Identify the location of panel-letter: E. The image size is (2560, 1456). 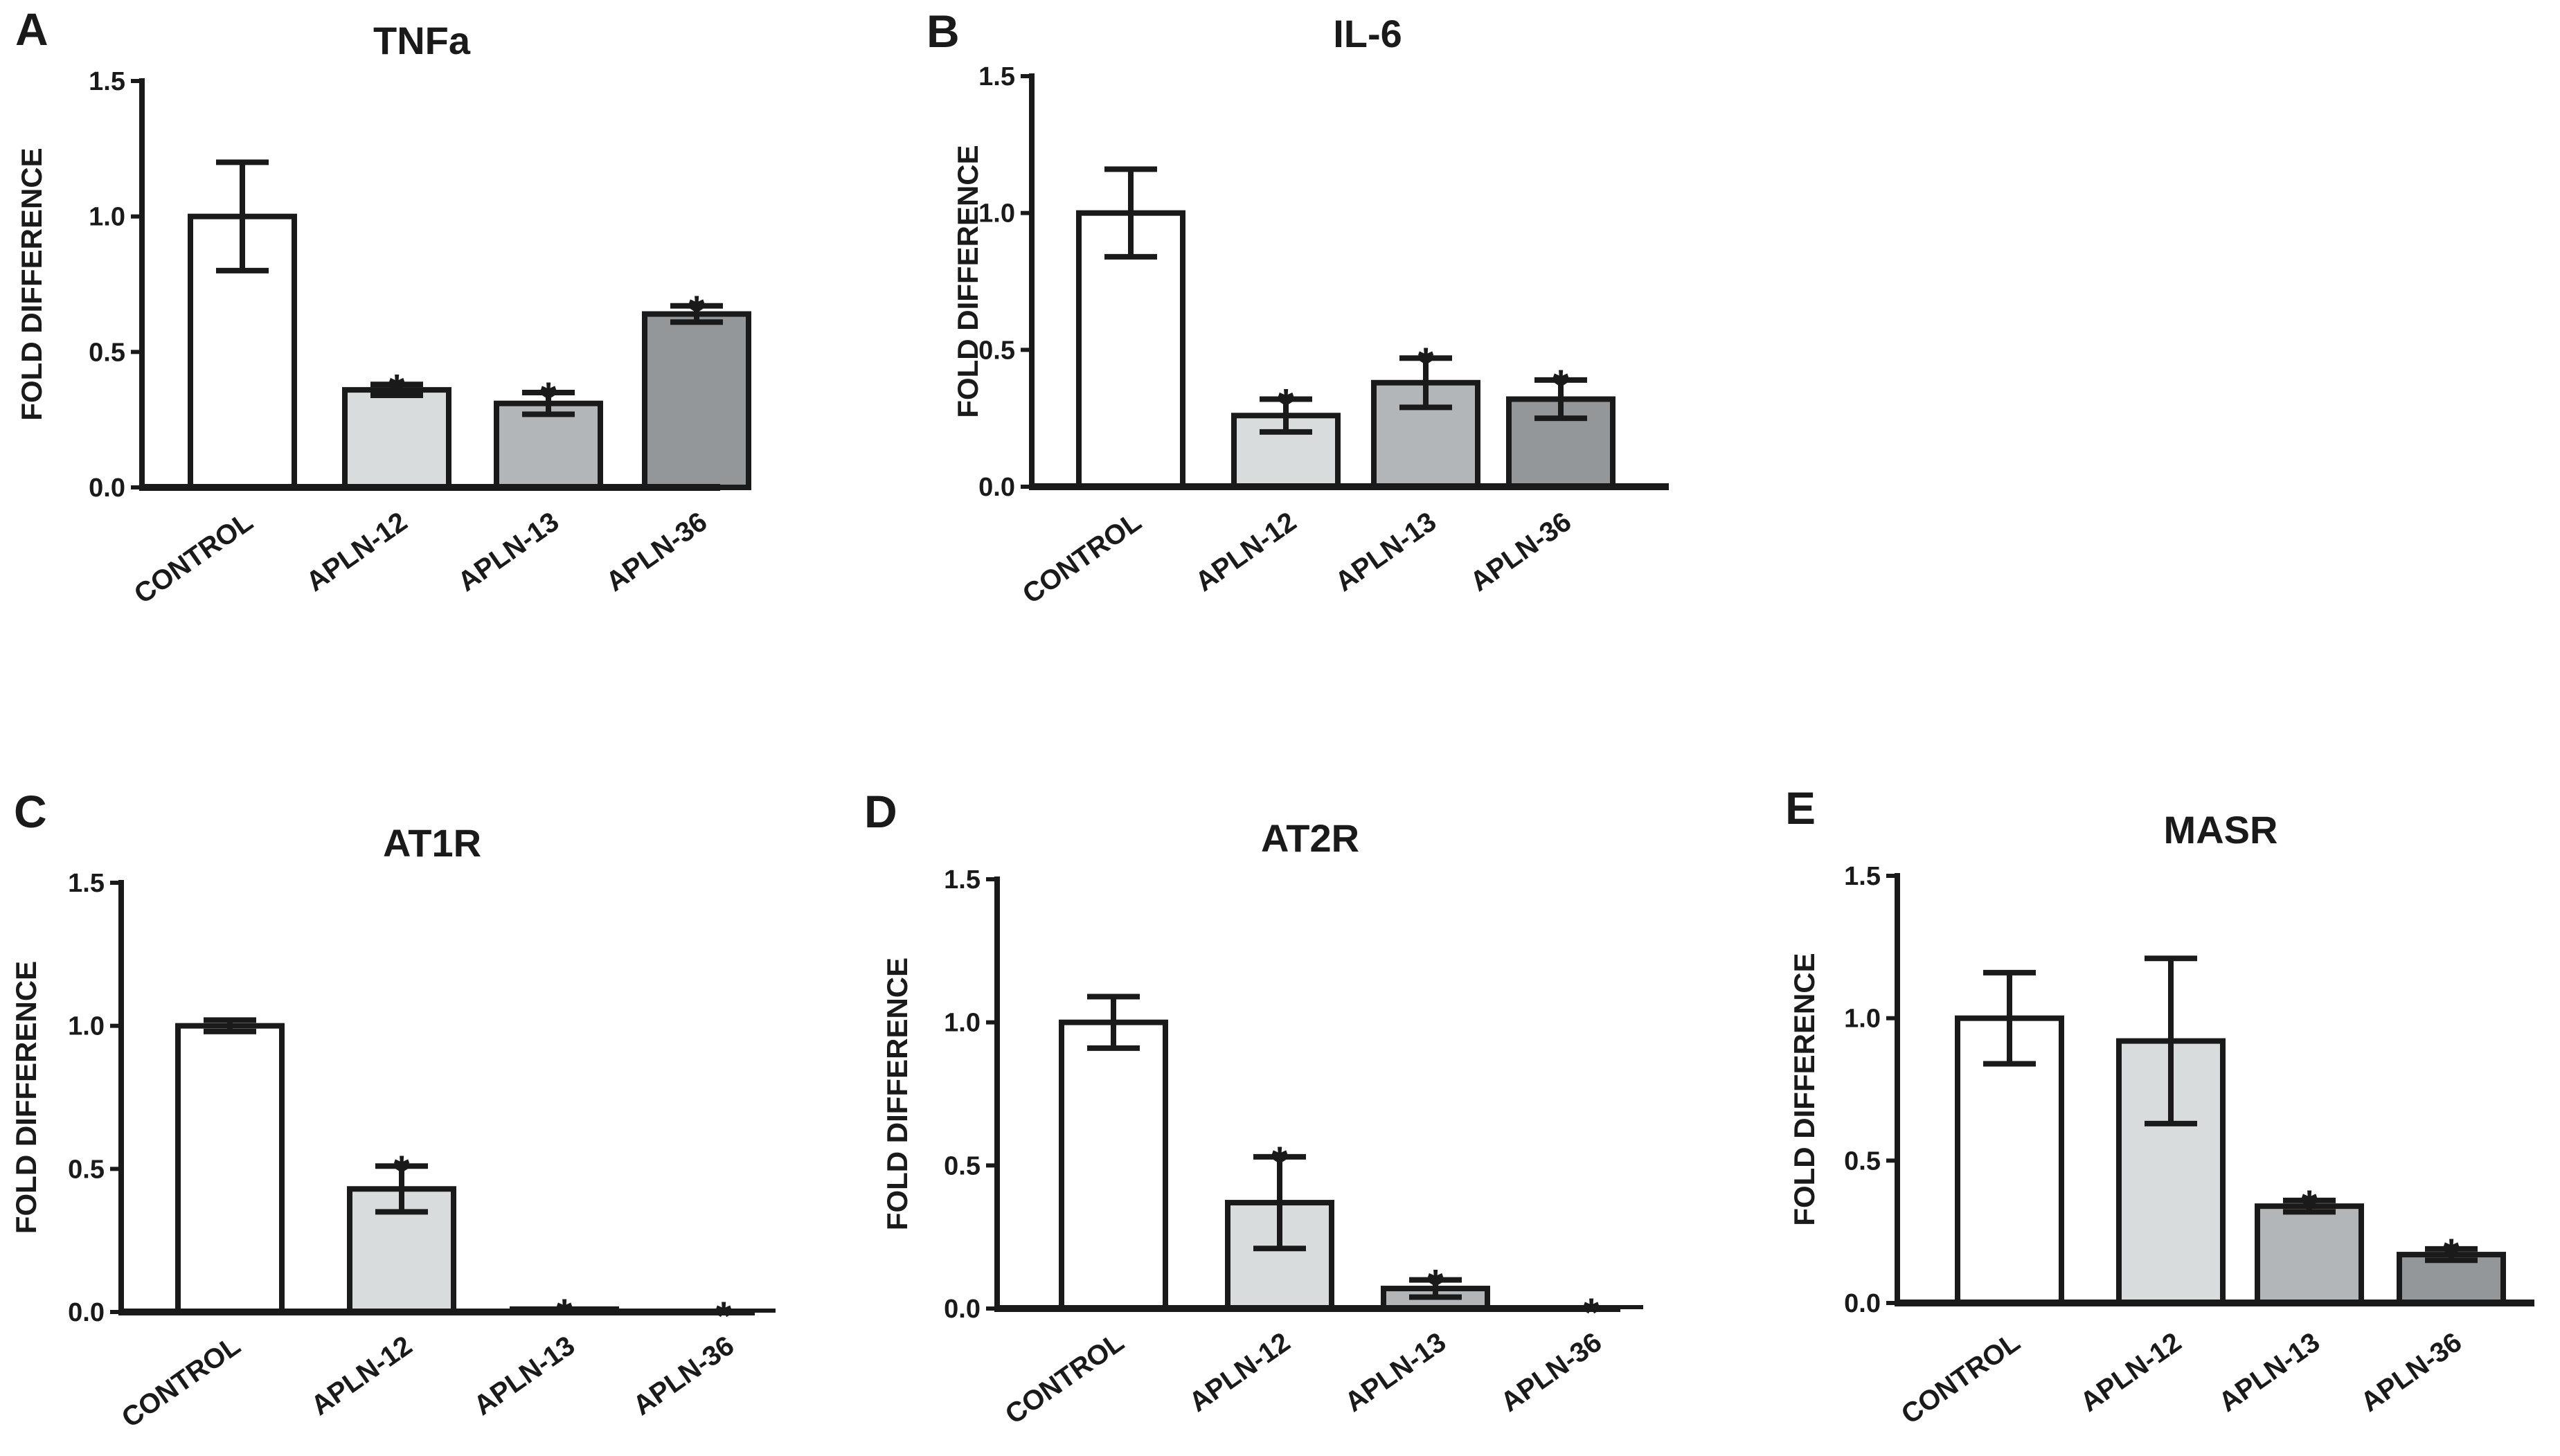
(1800, 808).